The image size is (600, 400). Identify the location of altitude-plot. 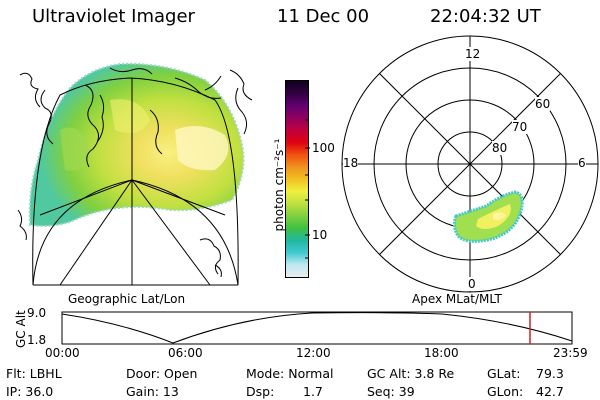
(317, 328).